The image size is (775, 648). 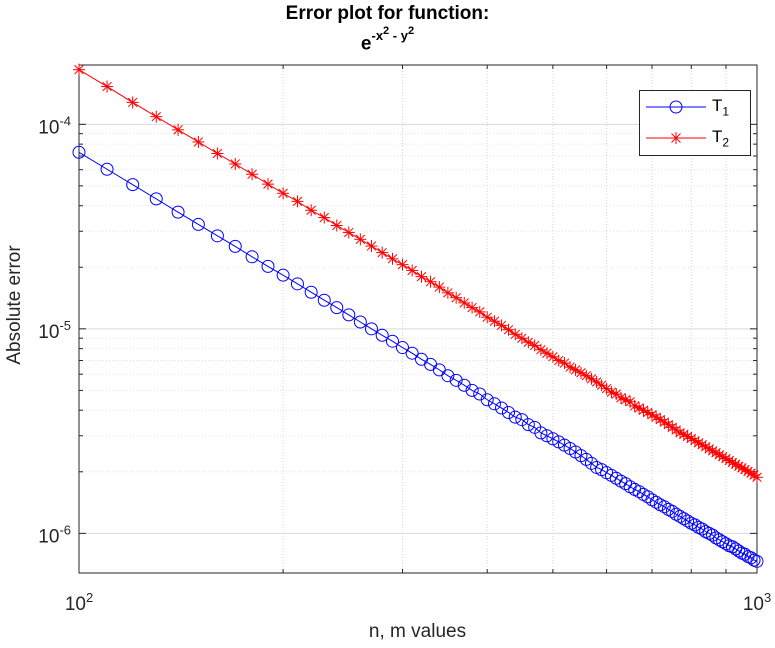 I want to click on legend-label-t1: T1, so click(x=721, y=107).